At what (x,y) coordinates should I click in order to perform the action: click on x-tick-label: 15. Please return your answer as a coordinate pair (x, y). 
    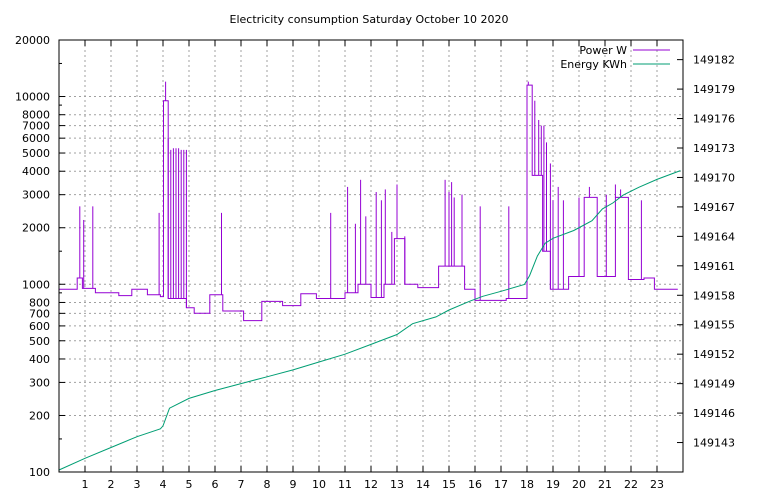
    Looking at the image, I should click on (449, 484).